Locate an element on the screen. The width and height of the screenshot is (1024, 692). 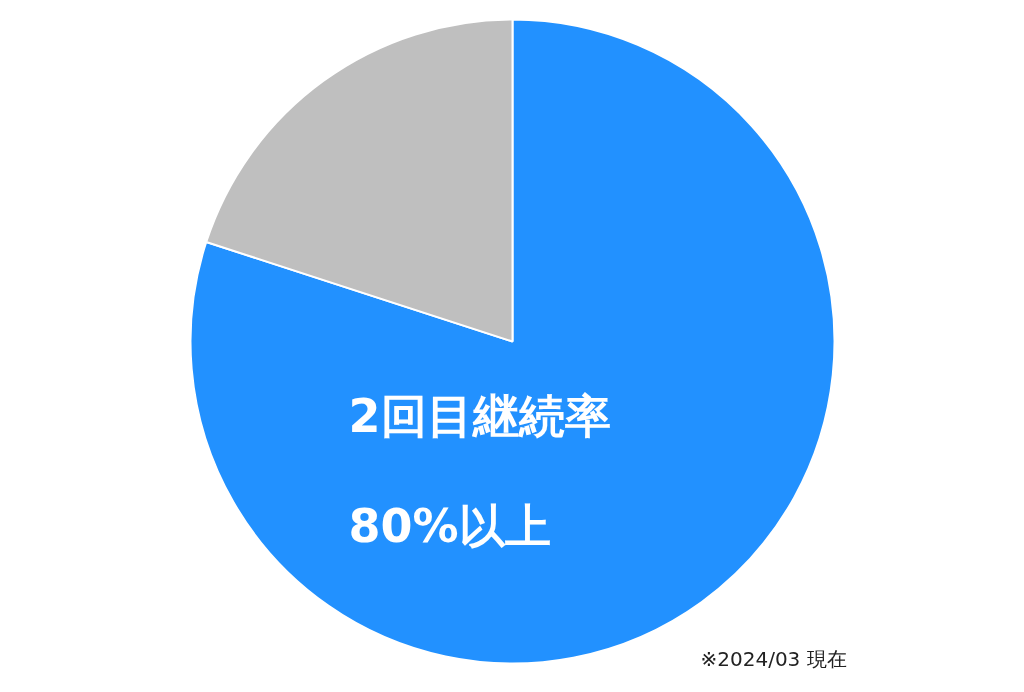
text: 80%以上 is located at coordinates (449, 525).